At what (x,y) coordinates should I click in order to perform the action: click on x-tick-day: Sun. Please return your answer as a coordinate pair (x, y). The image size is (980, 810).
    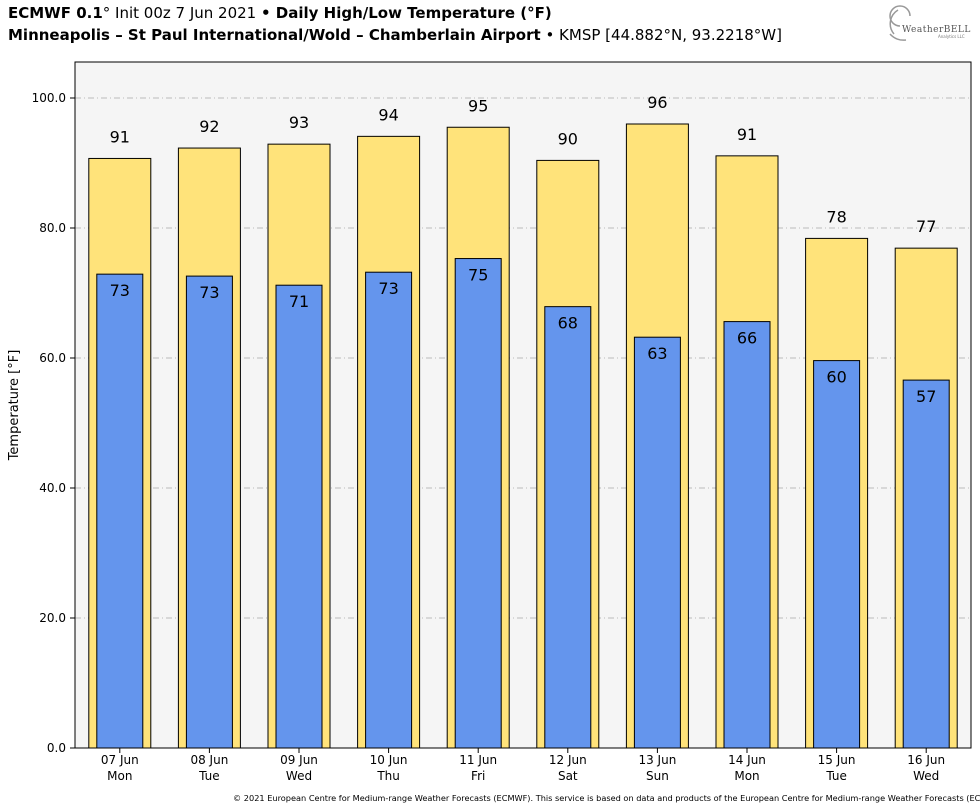
    Looking at the image, I should click on (657, 776).